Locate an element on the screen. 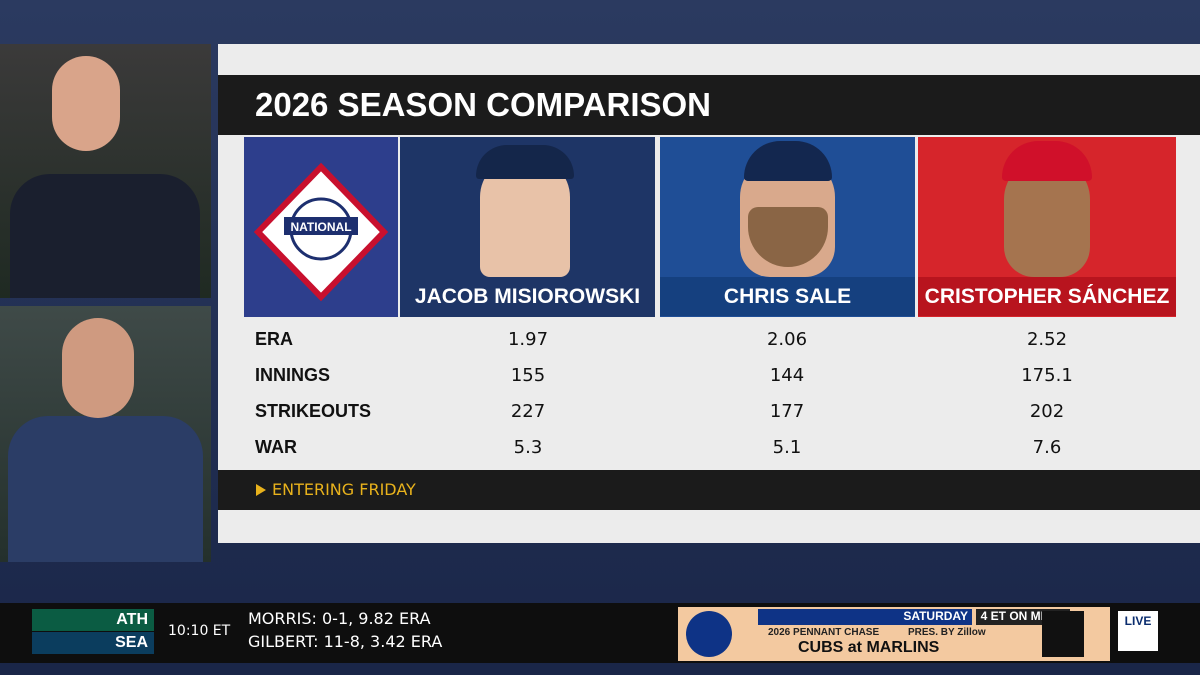 This screenshot has width=1200, height=675. live-badge: LIVE is located at coordinates (1138, 631).